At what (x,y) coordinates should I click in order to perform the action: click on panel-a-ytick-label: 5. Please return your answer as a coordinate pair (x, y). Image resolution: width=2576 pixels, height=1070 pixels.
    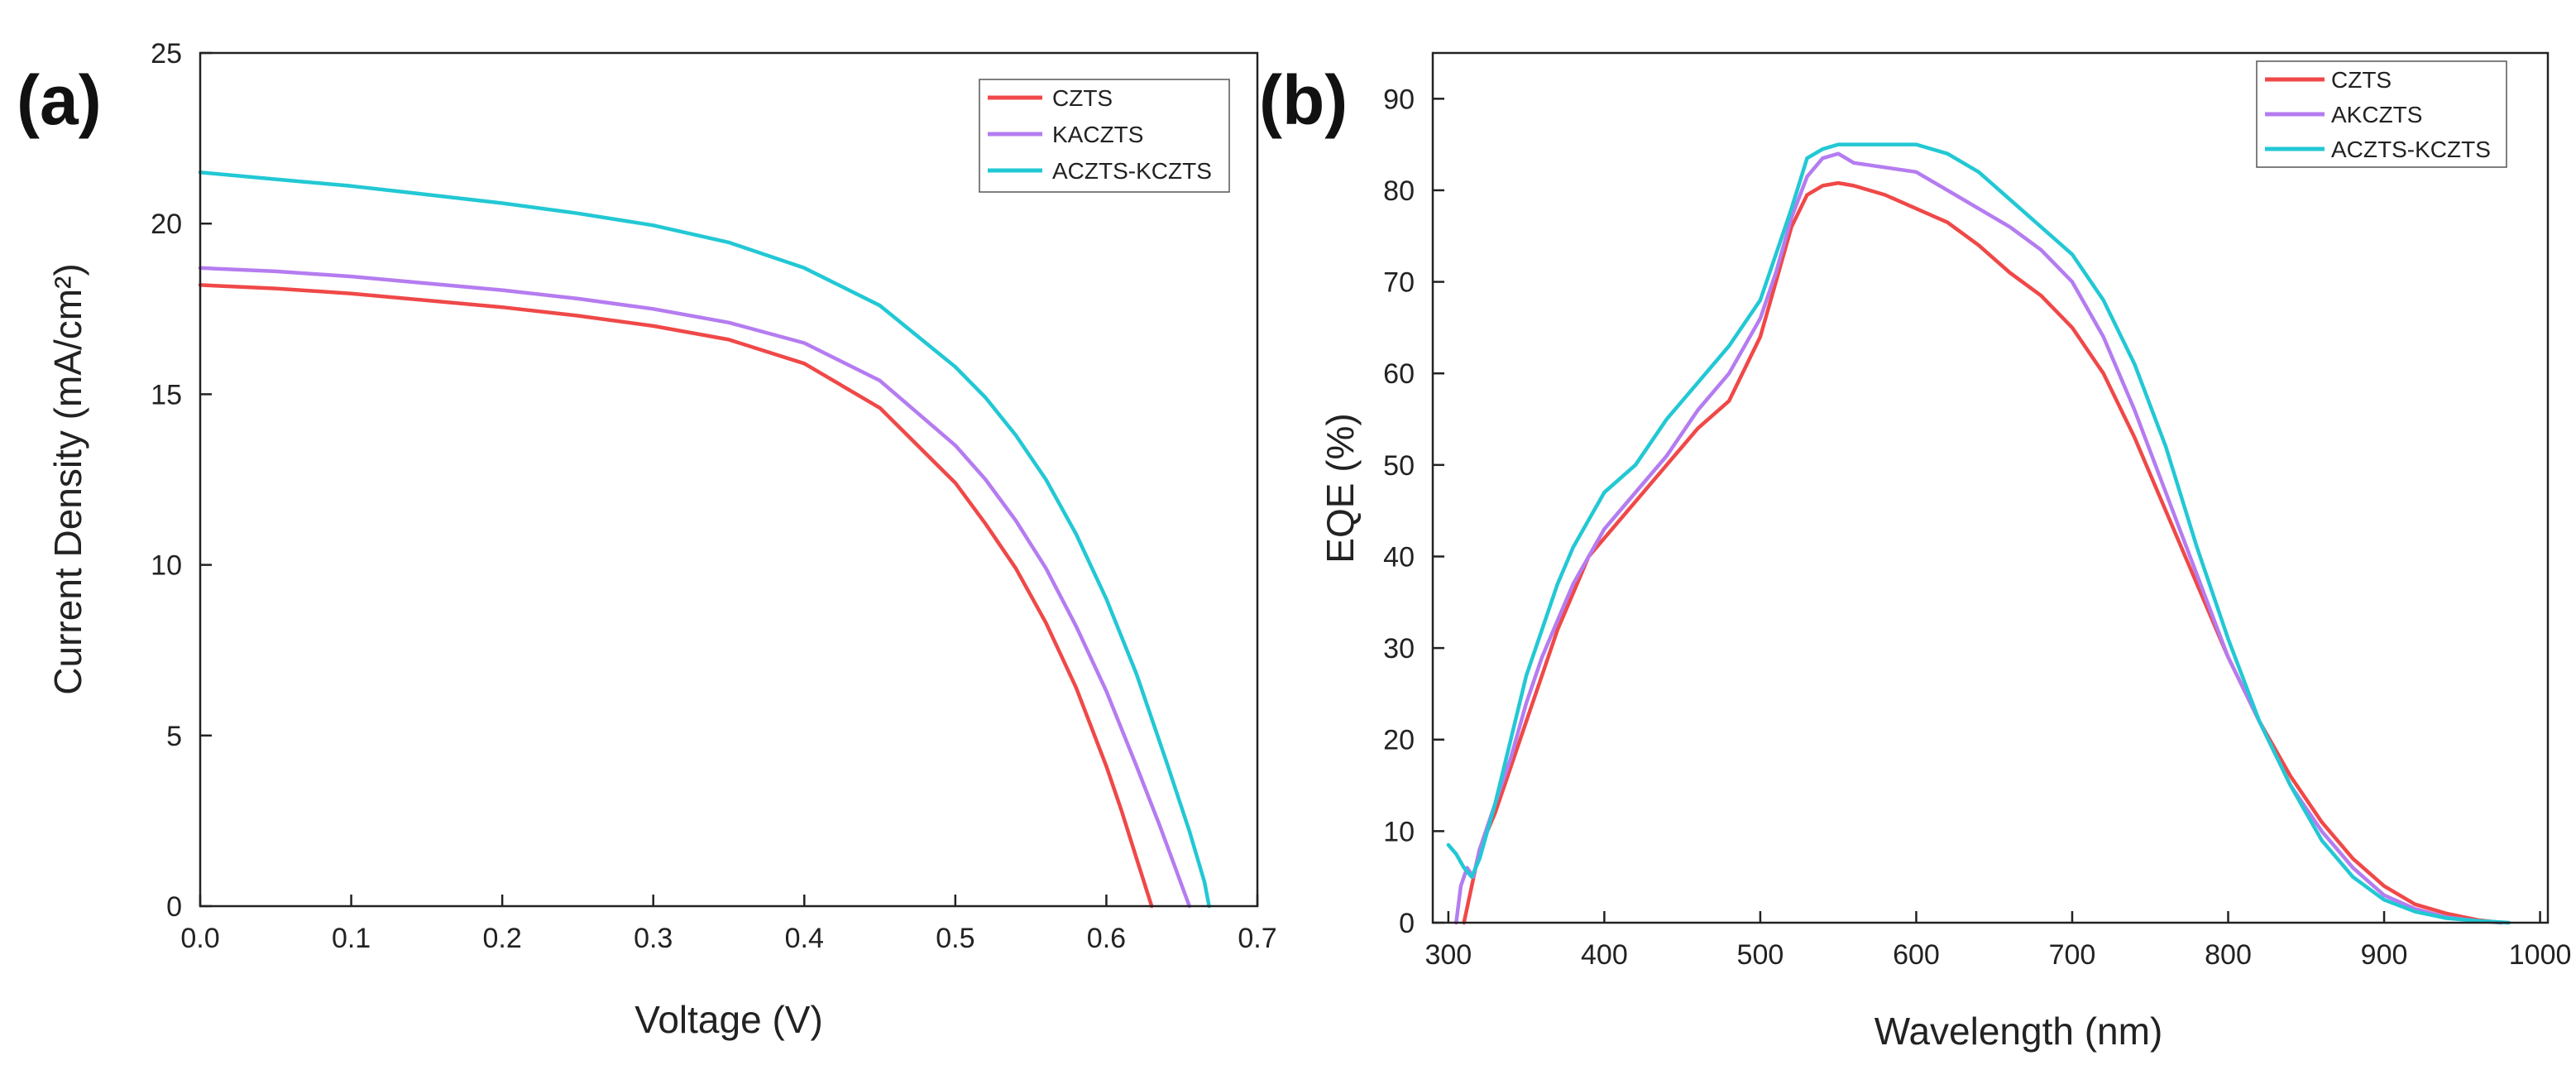
    Looking at the image, I should click on (174, 737).